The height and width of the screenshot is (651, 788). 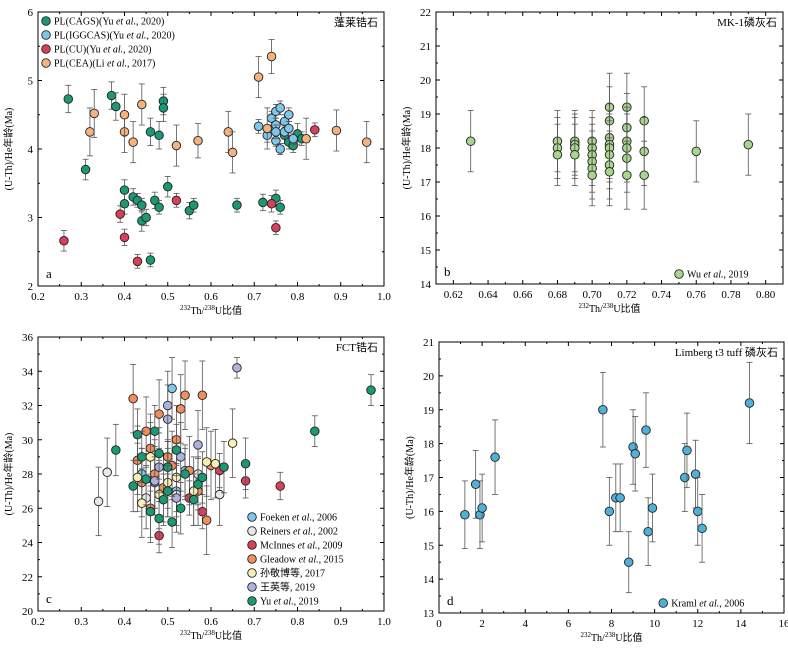 I want to click on legend-entry: PL(CU)(Yu et al., 2020), so click(x=103, y=50).